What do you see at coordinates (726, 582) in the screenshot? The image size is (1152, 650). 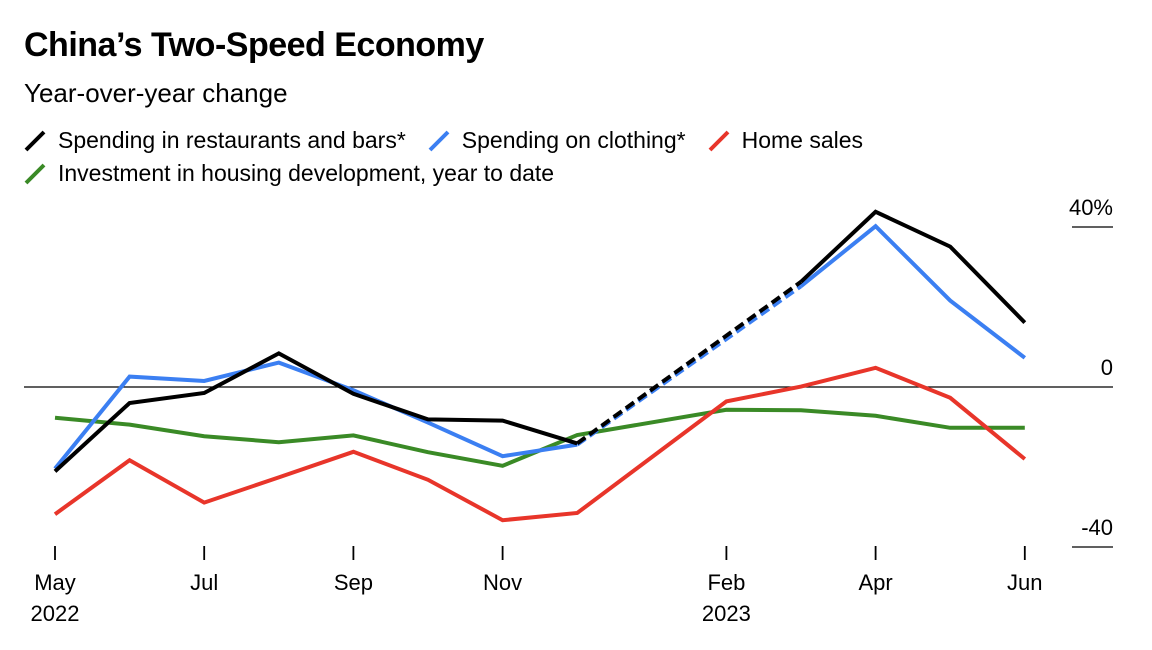 I see `x-tick-label: Feb` at bounding box center [726, 582].